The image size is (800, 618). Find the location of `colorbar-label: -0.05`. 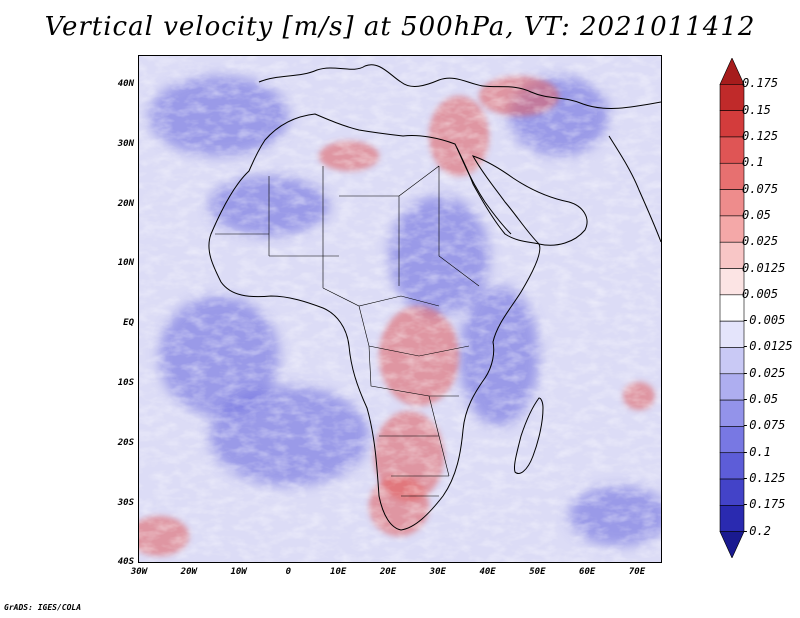

colorbar-label: -0.05 is located at coordinates (760, 399).